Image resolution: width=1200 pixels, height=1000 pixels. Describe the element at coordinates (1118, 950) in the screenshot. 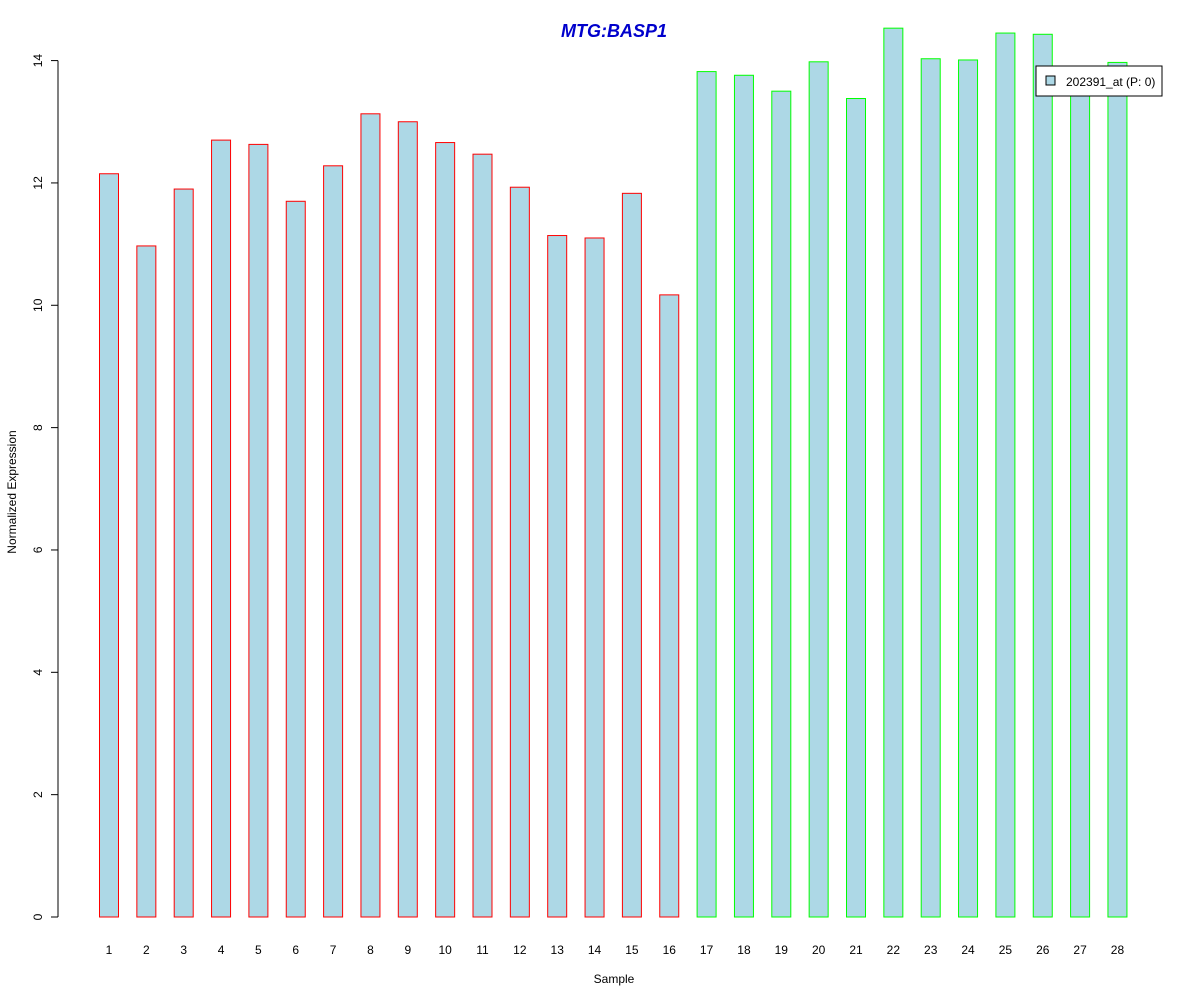

I see `x-tick-label: 28` at that location.